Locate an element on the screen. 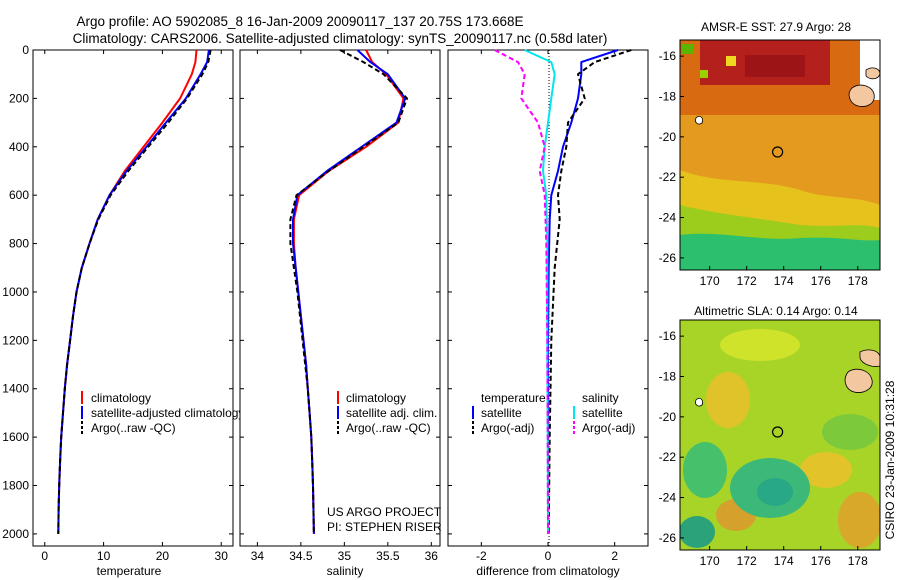  x-tick-label: 176 is located at coordinates (821, 561).